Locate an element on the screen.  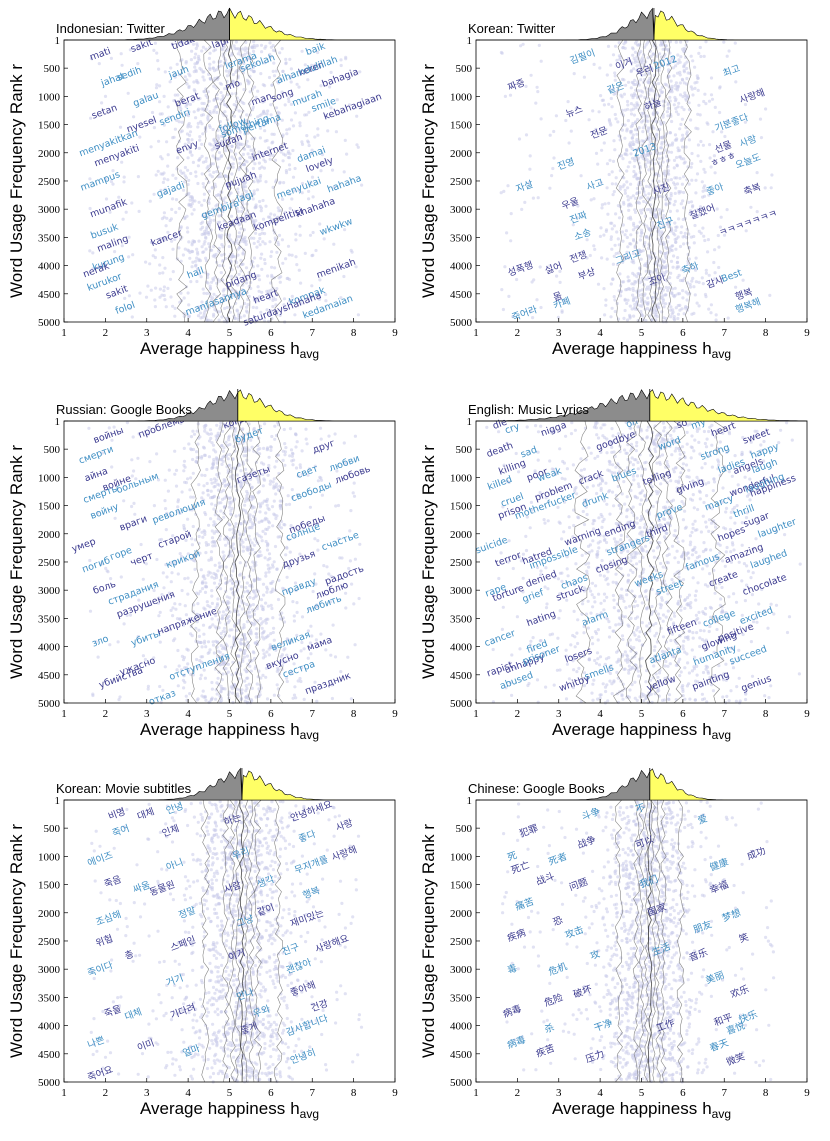
y-tick-label: 1 is located at coordinates (470, 41).